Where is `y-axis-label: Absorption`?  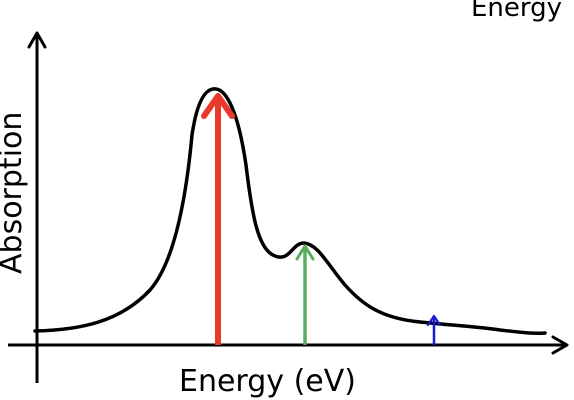
y-axis-label: Absorption is located at coordinates (14, 193).